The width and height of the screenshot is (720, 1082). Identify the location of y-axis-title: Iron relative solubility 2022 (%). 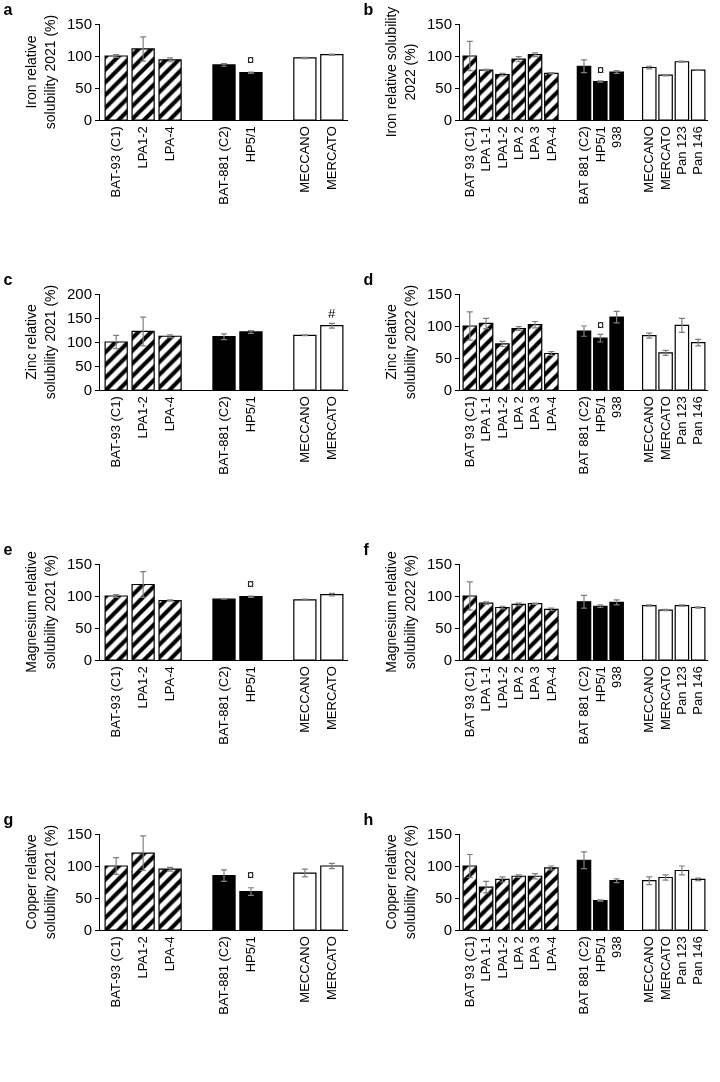
(400, 72).